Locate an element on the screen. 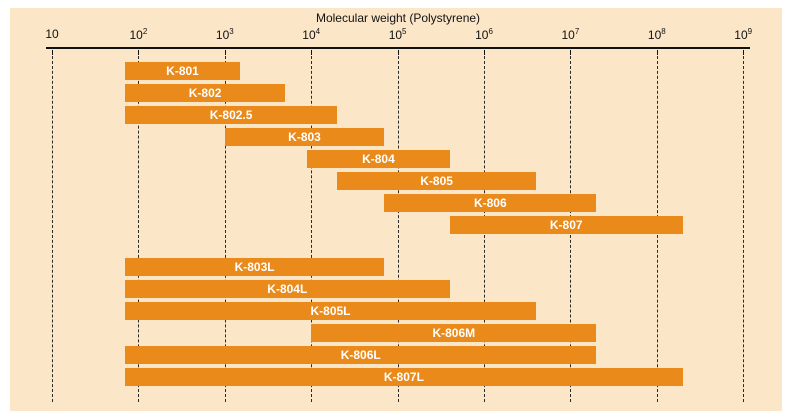 This screenshot has width=791, height=416. x-axis-tick-label: 10 is located at coordinates (52, 34).